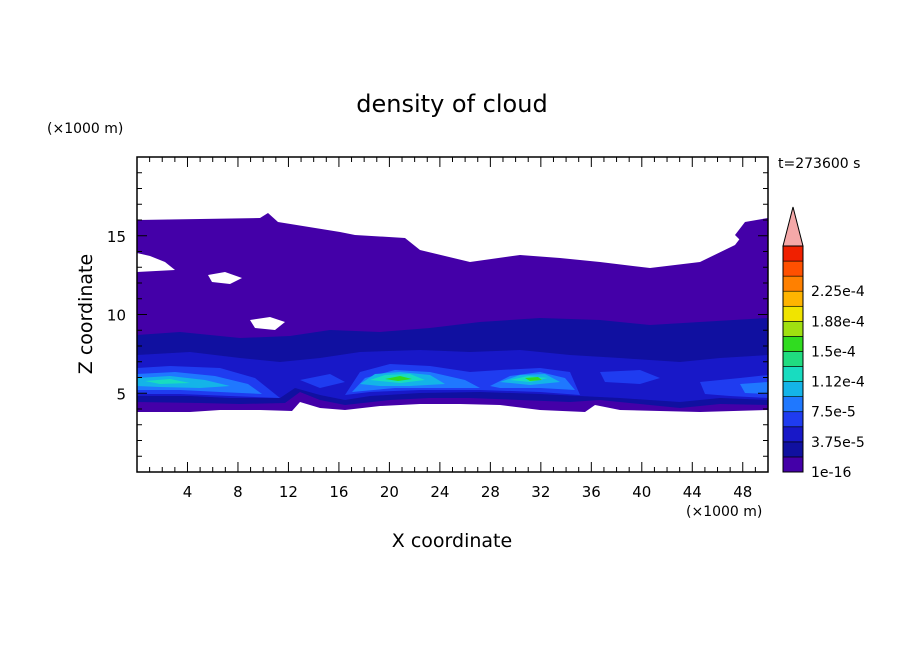 This screenshot has height=654, width=904. I want to click on x-tick-label: 24, so click(439, 492).